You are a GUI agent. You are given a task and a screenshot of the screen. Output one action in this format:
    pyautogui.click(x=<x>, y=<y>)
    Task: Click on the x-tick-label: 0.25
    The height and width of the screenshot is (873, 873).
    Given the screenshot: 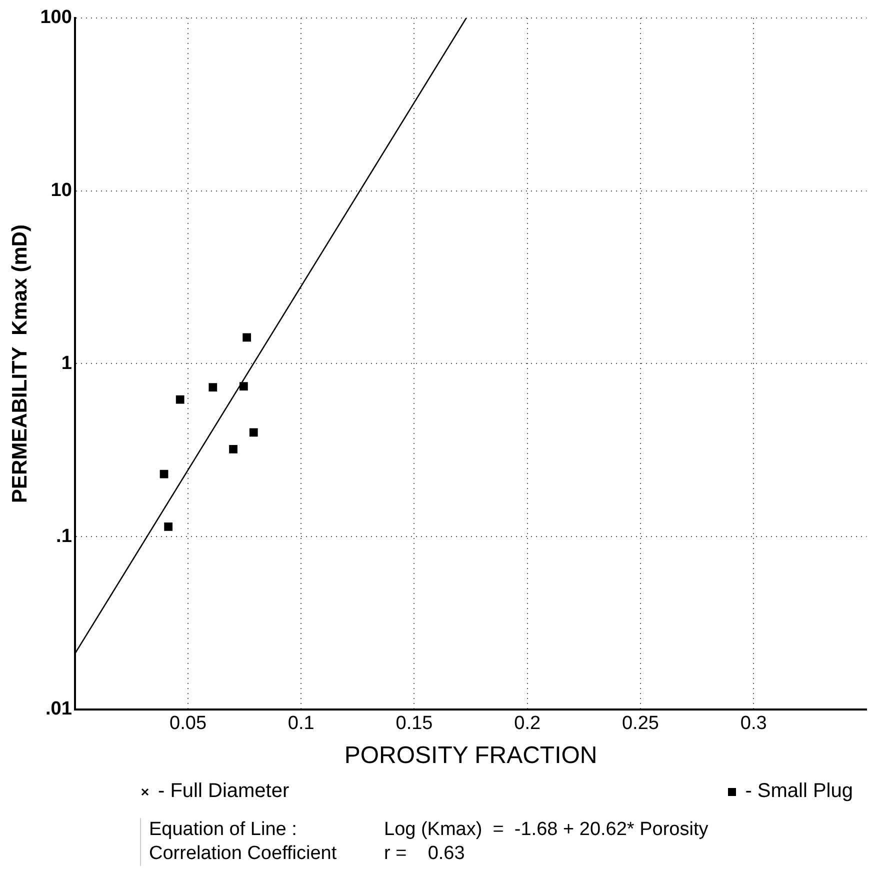 What is the action you would take?
    pyautogui.click(x=640, y=723)
    